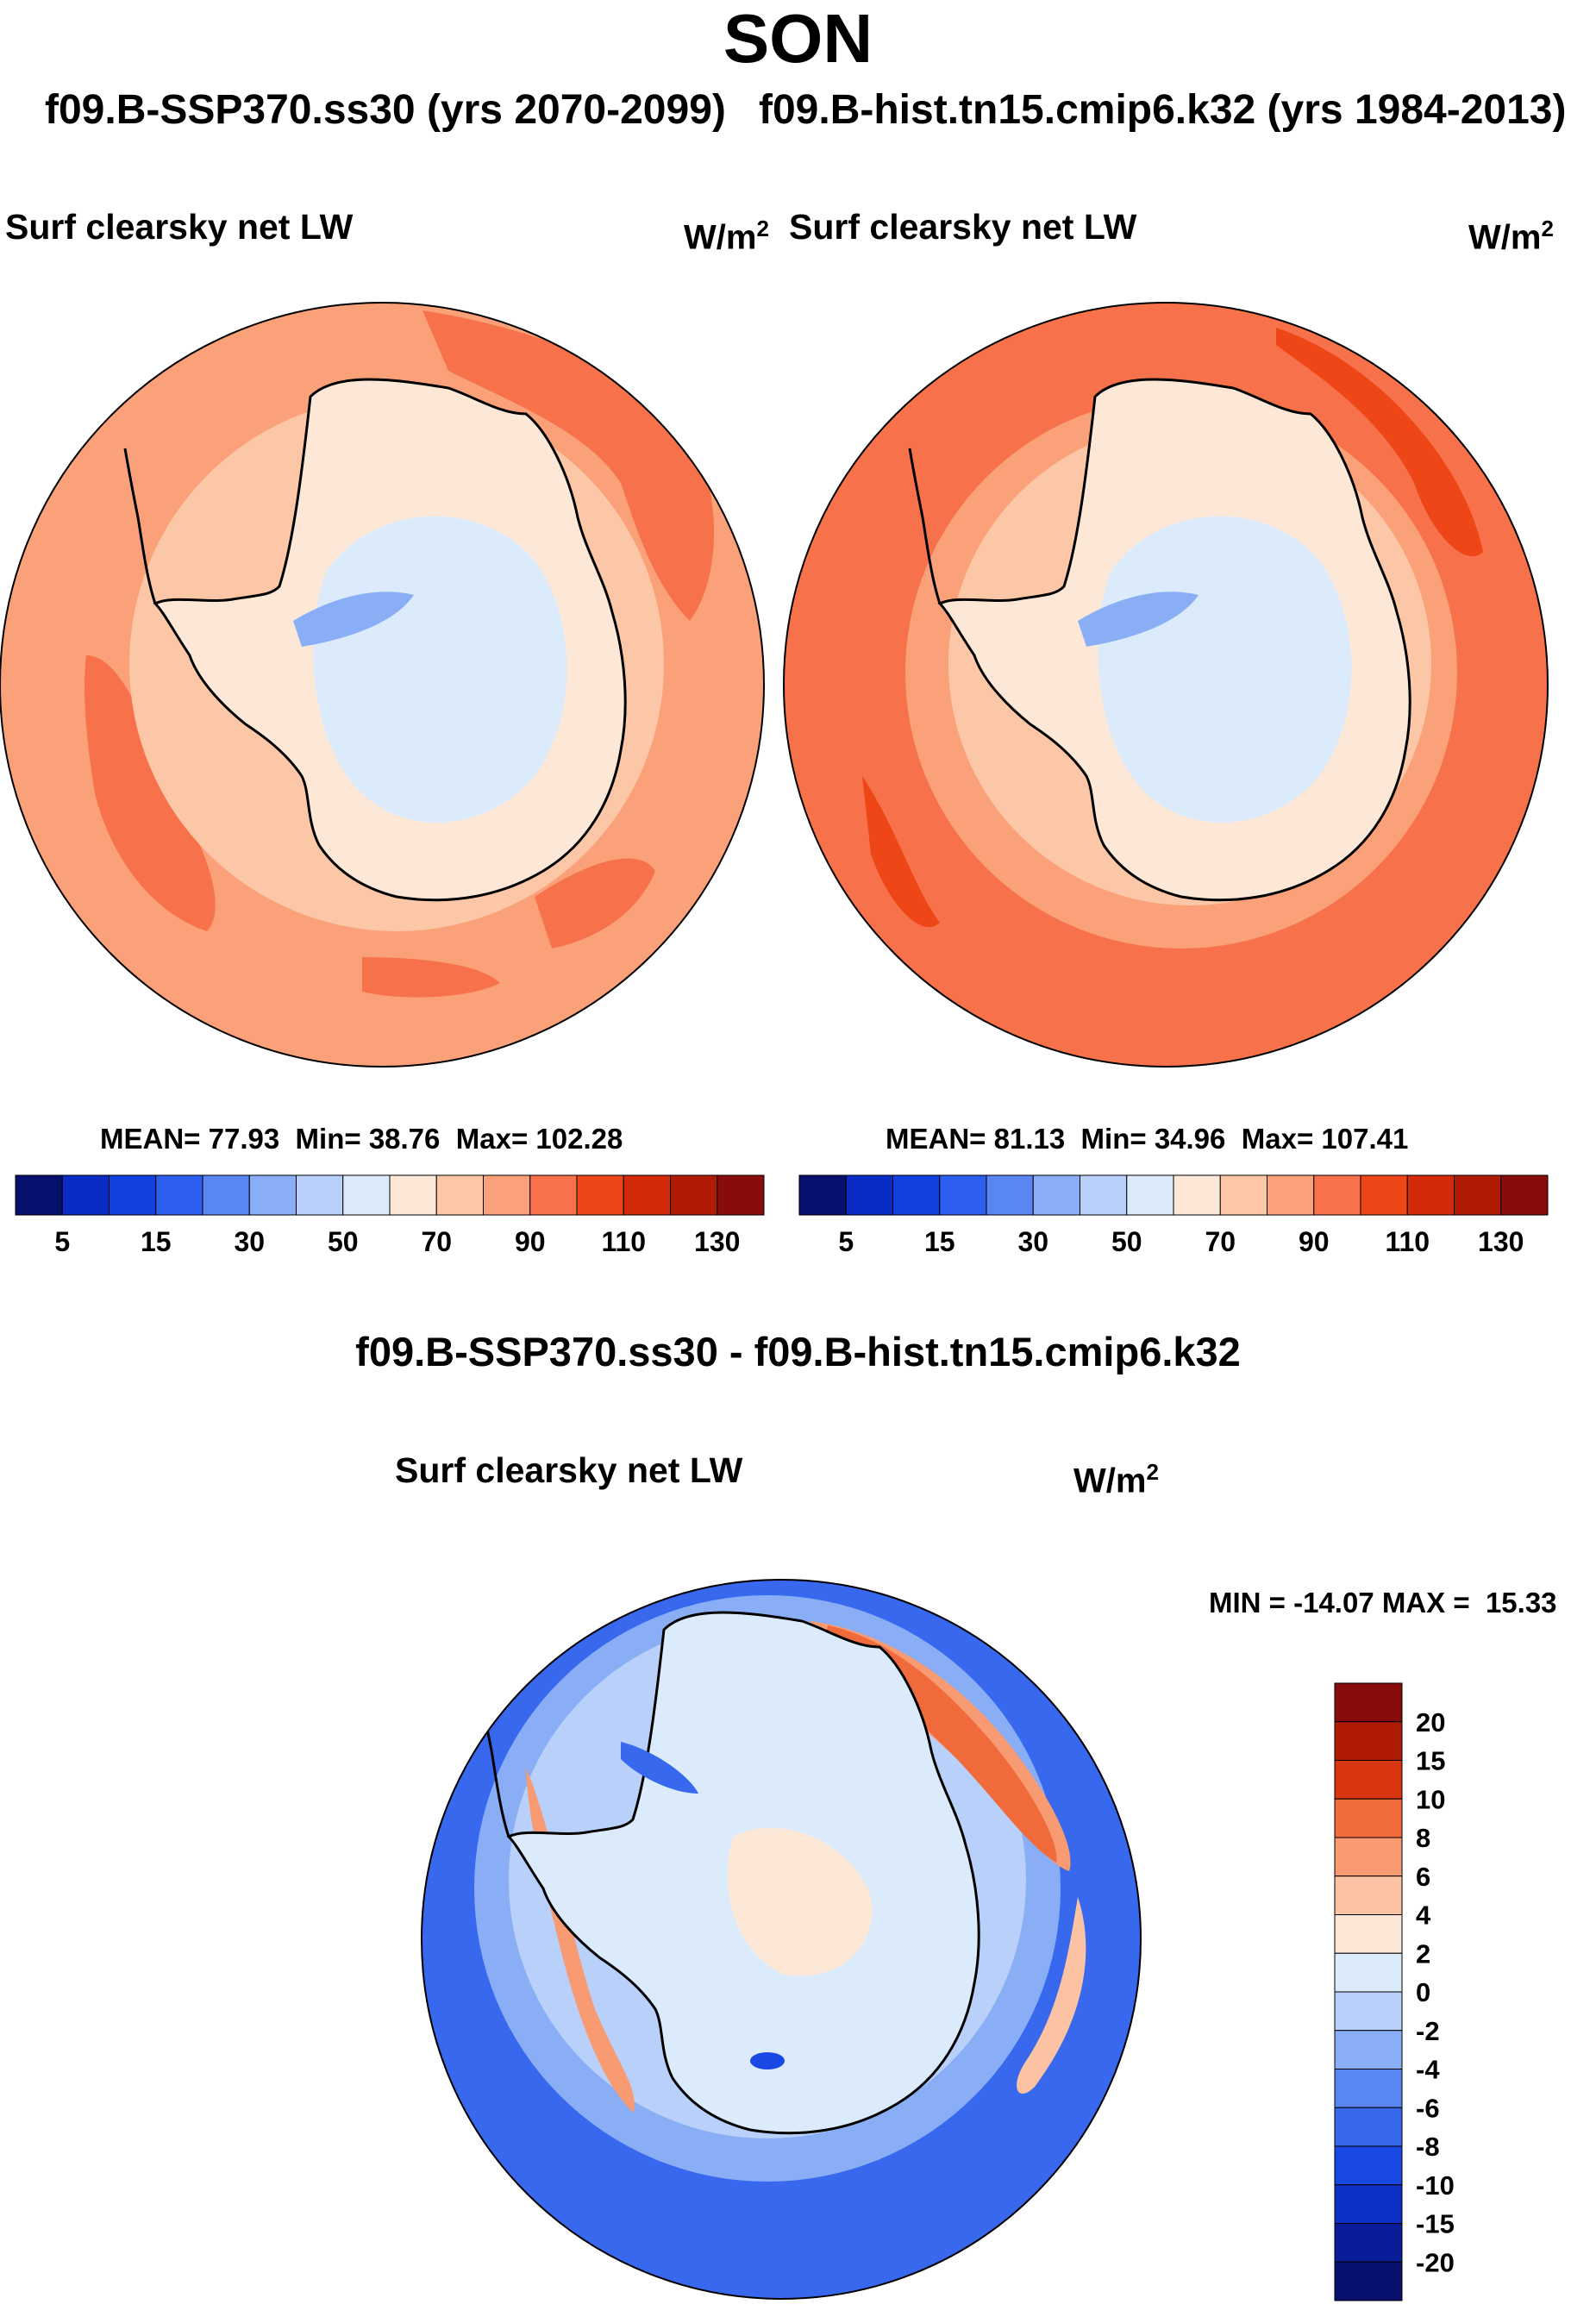 Image resolution: width=1596 pixels, height=2323 pixels. I want to click on difference-map, so click(781, 1939).